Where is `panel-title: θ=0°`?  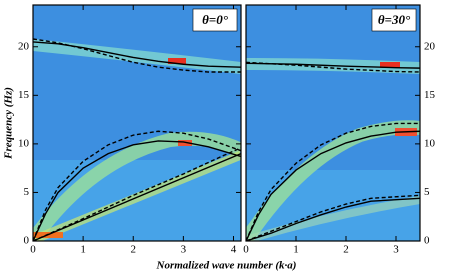 panel-title: θ=0° is located at coordinates (215, 19).